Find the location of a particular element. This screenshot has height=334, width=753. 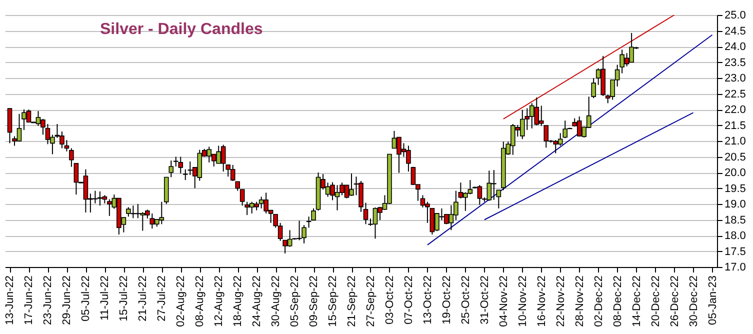

y-tick-label: 21.5 is located at coordinates (735, 126).